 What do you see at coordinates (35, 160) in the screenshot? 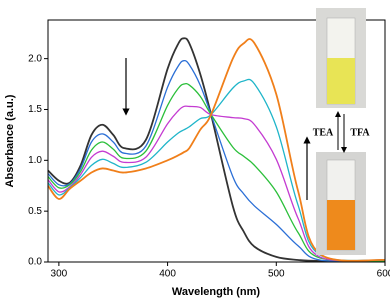
I see `y-tick-label: 1.0` at bounding box center [35, 160].